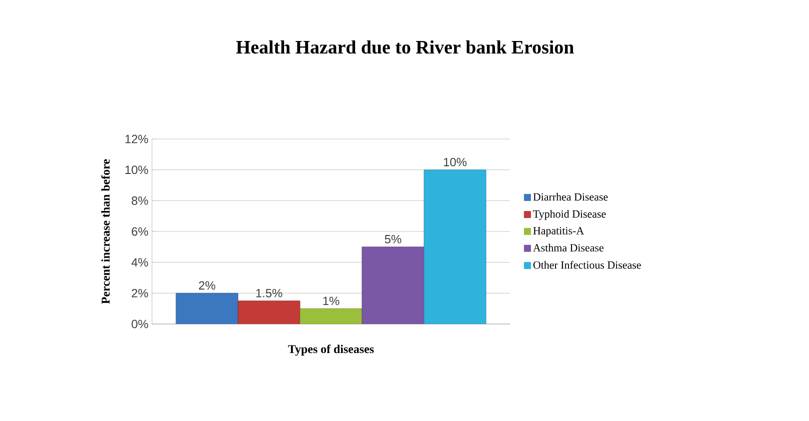 This screenshot has height=421, width=809. I want to click on y-tick-label: 2%, so click(140, 293).